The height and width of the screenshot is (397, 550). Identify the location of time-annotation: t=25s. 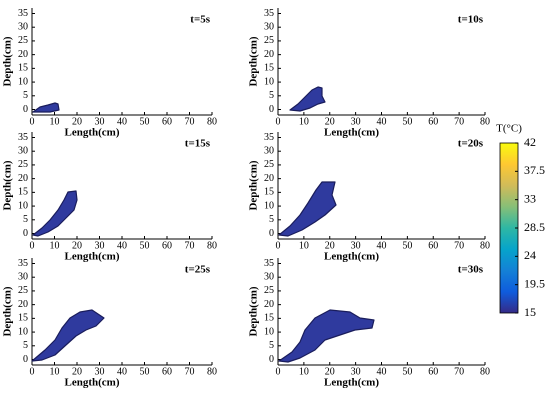
(198, 270).